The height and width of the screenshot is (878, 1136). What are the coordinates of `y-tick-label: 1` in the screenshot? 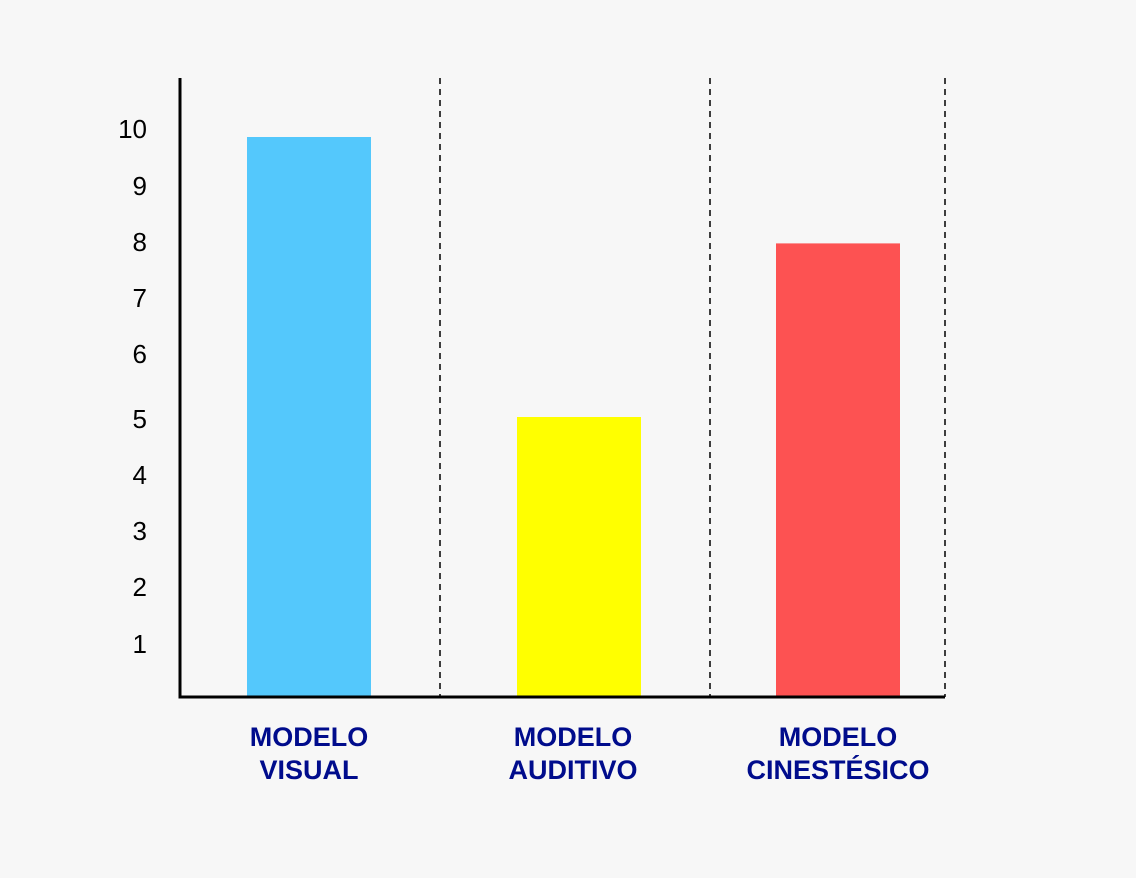 It's located at (140, 644).